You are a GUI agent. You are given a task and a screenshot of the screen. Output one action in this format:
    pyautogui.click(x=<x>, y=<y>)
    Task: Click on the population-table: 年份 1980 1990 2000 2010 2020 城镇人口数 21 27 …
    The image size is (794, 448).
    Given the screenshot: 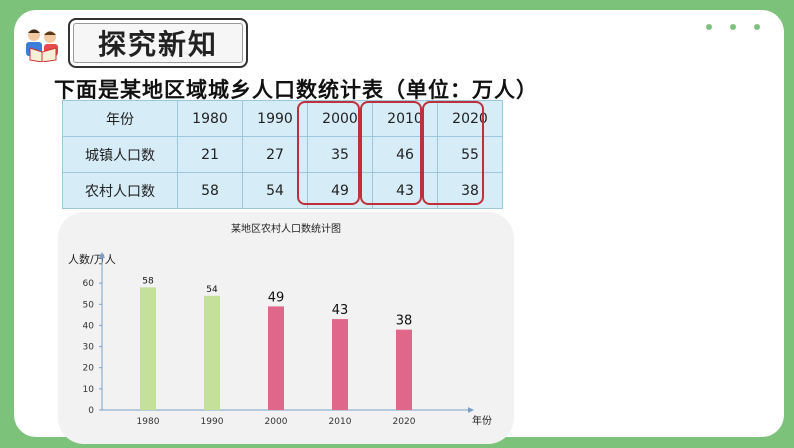 What is the action you would take?
    pyautogui.click(x=282, y=154)
    